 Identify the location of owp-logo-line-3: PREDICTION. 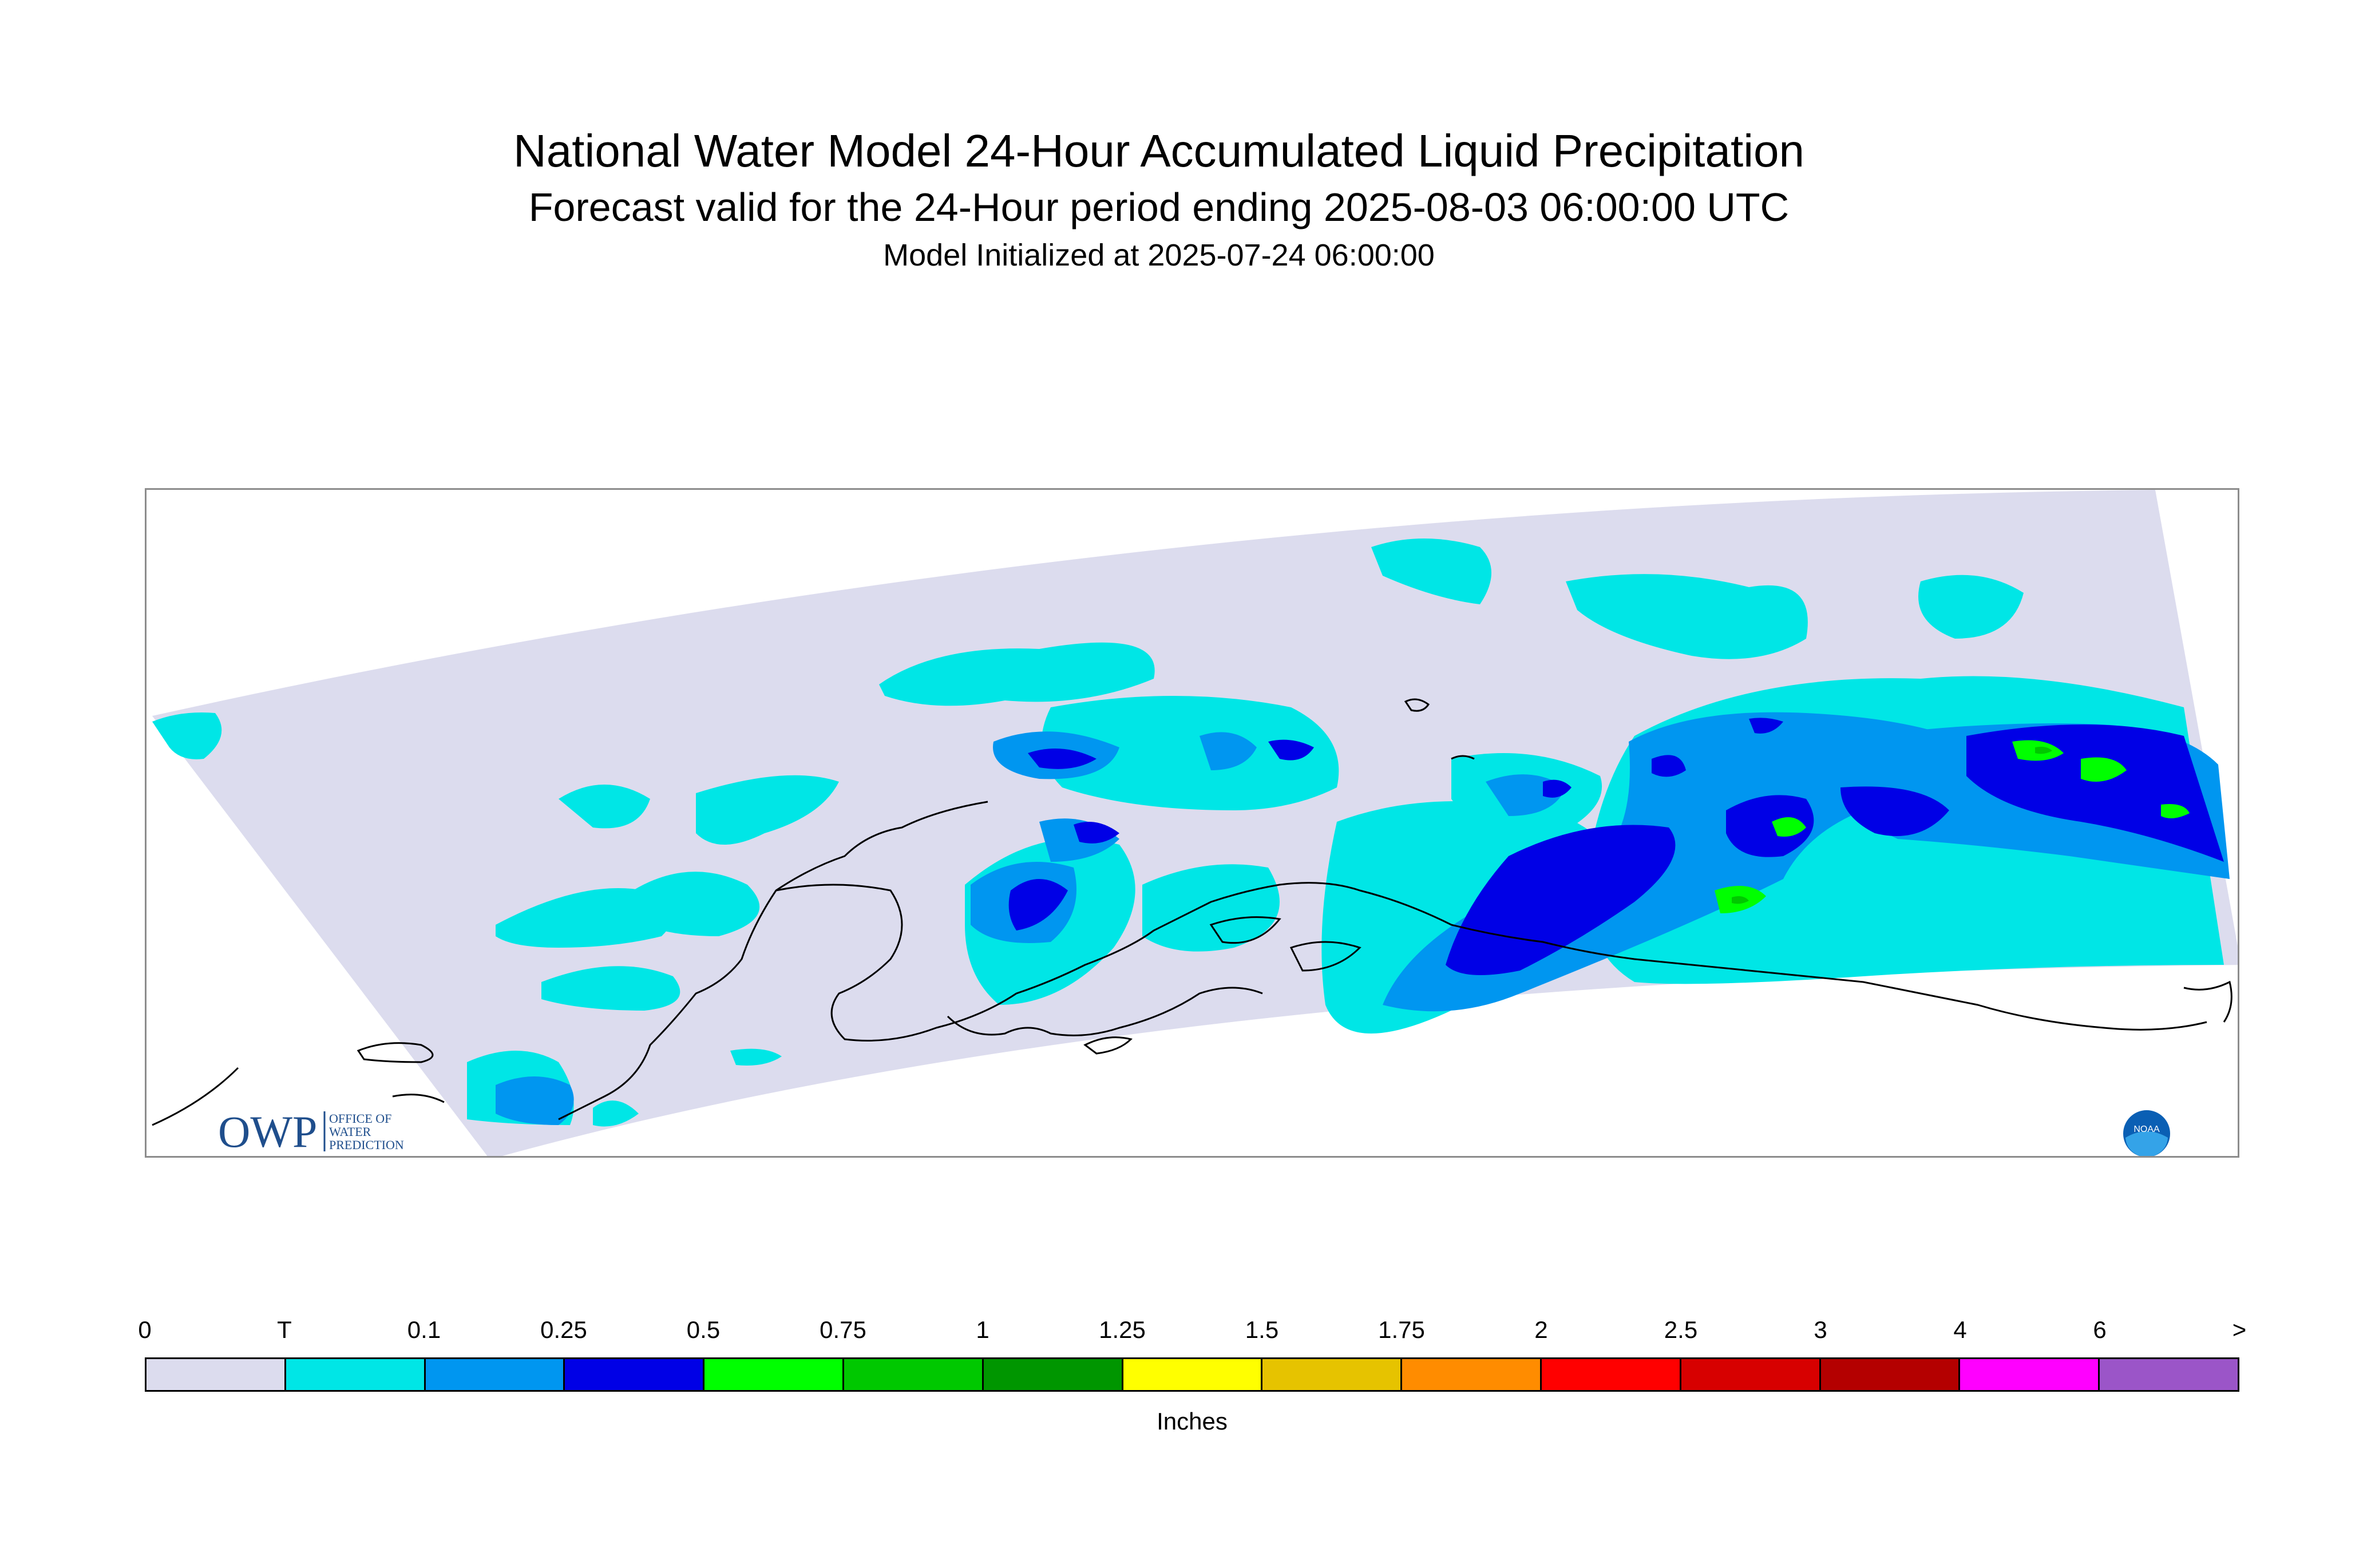
(367, 1145).